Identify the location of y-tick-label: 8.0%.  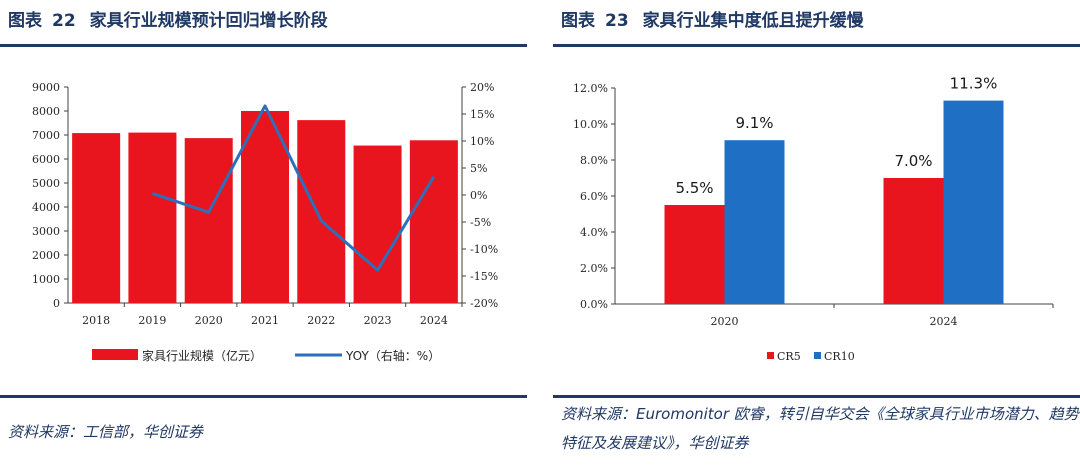
(594, 160).